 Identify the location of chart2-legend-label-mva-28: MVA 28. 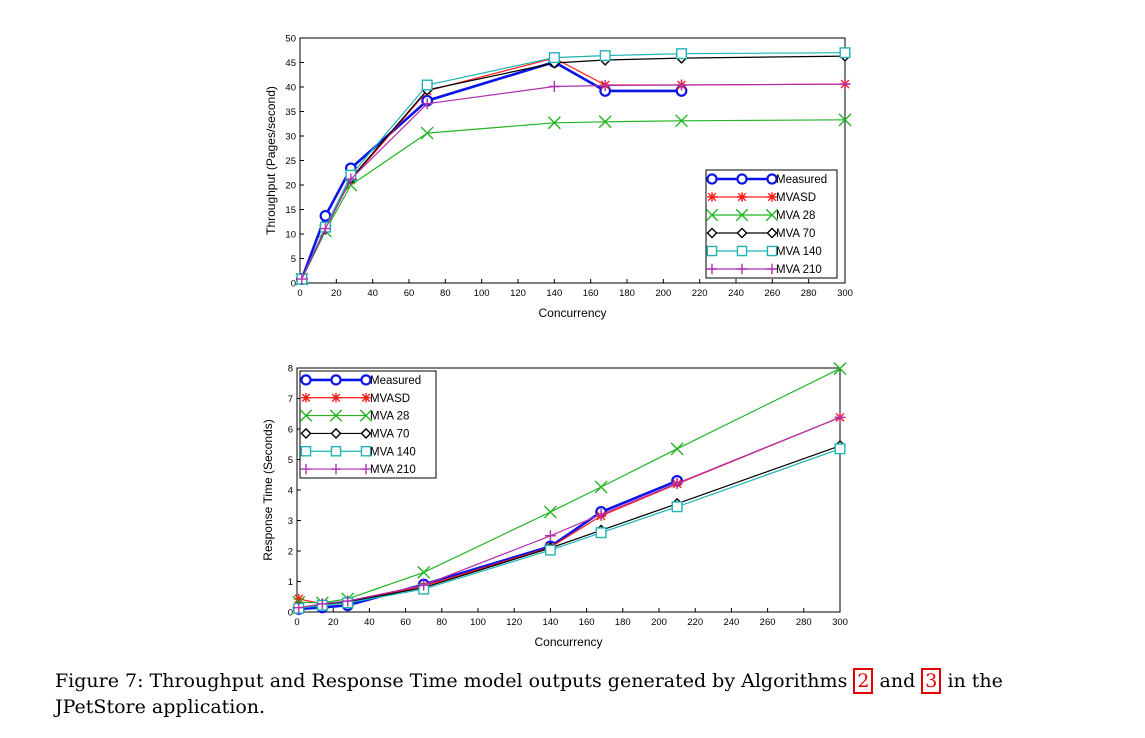
(389, 417).